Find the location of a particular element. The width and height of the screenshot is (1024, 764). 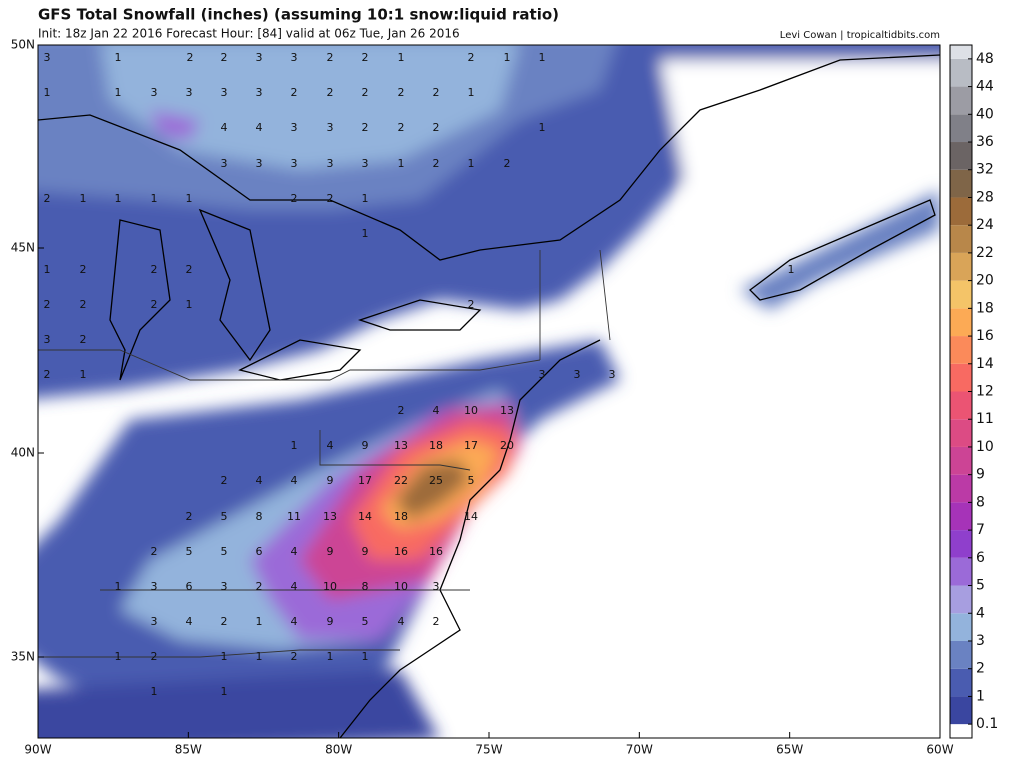

colorbar-label: 8 is located at coordinates (980, 502).